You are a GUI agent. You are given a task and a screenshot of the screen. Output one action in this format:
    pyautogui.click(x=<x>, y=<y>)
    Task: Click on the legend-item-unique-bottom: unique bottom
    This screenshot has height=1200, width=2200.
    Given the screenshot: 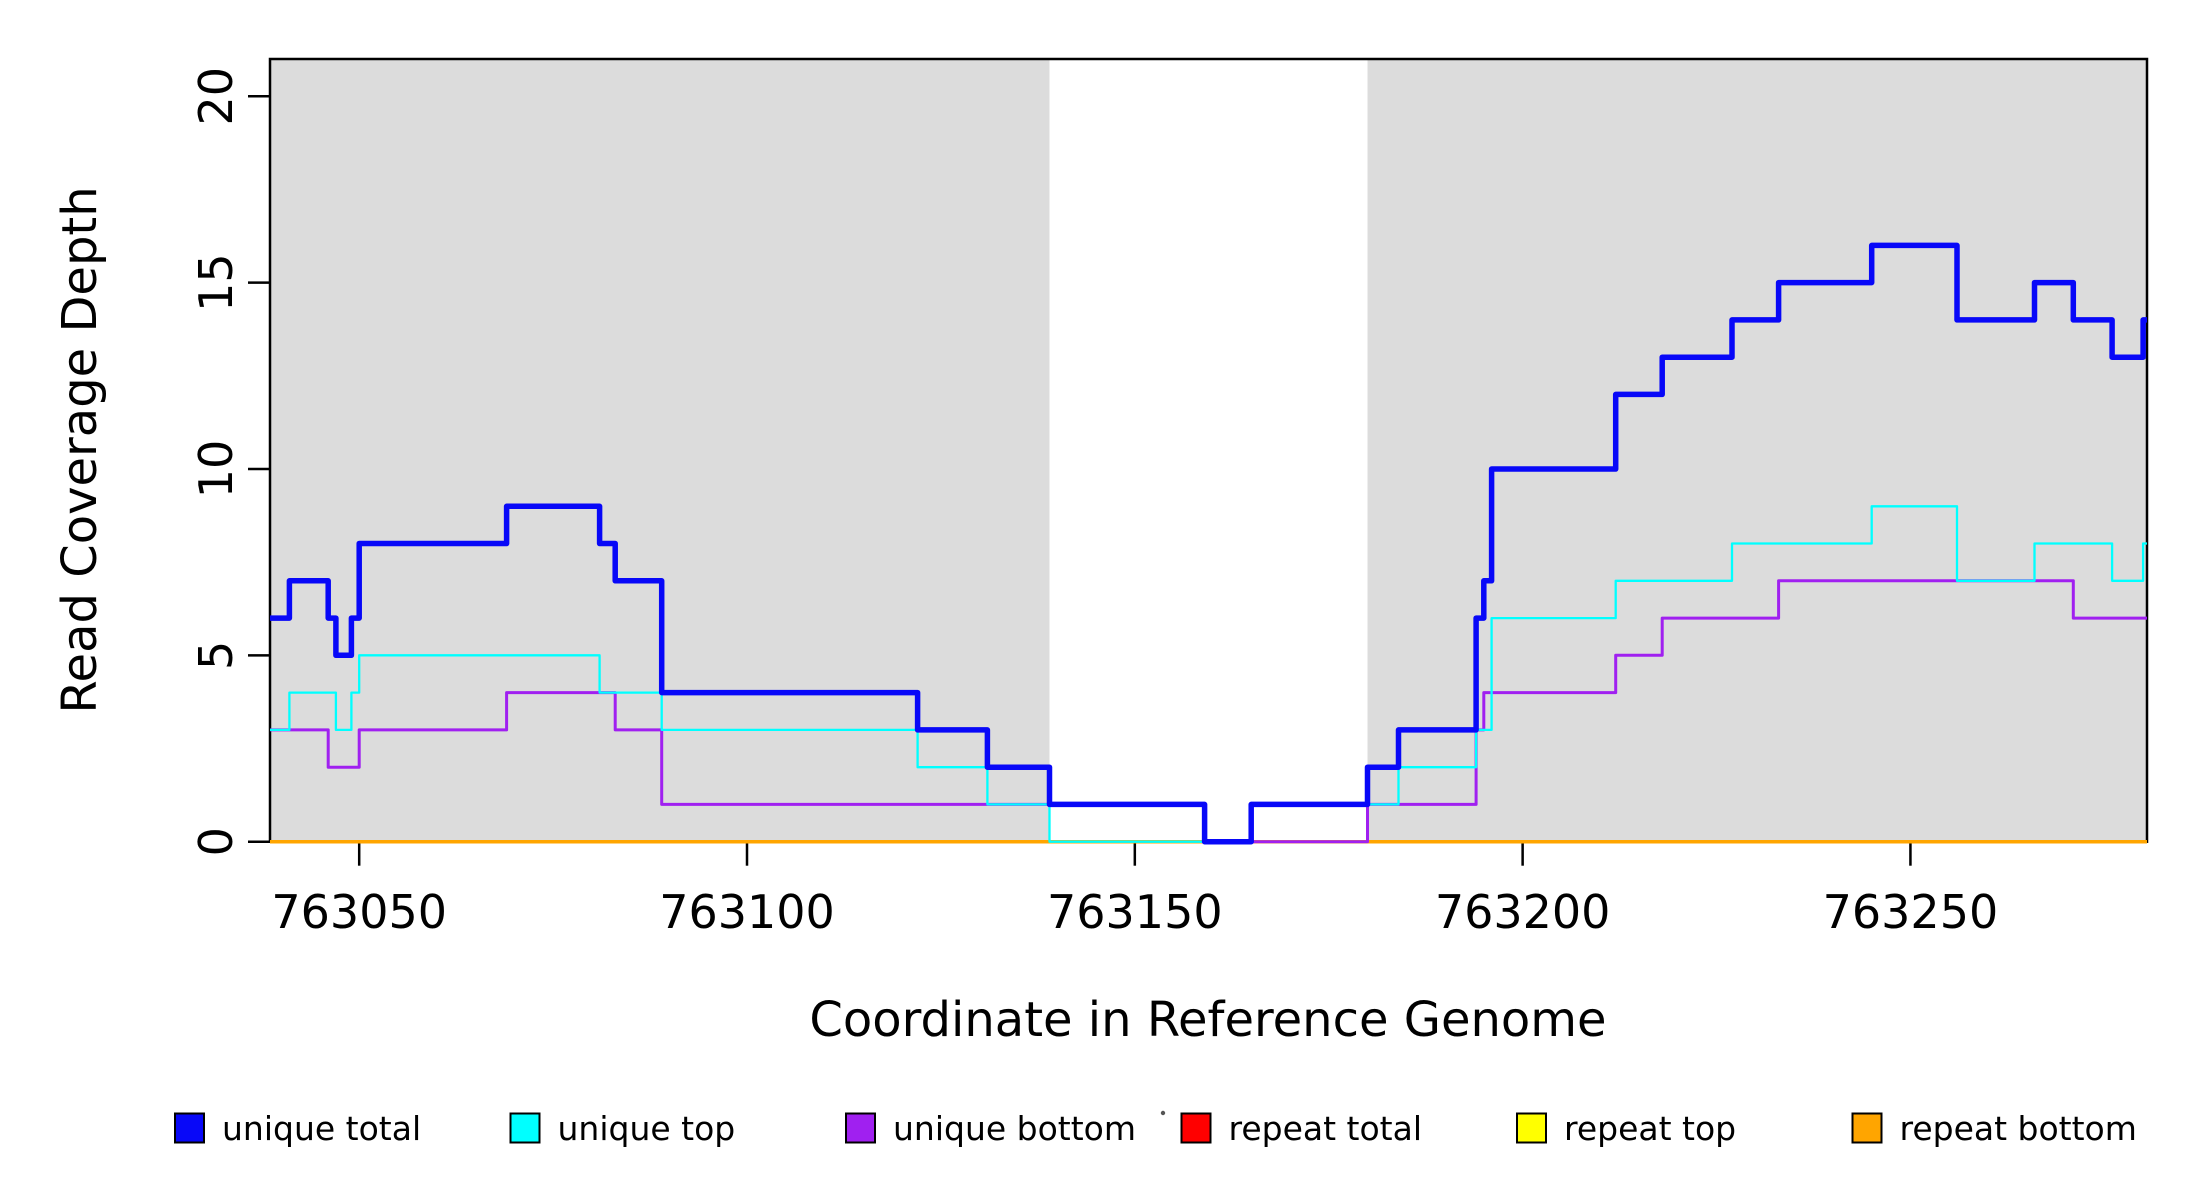 What is the action you would take?
    pyautogui.click(x=990, y=1128)
    